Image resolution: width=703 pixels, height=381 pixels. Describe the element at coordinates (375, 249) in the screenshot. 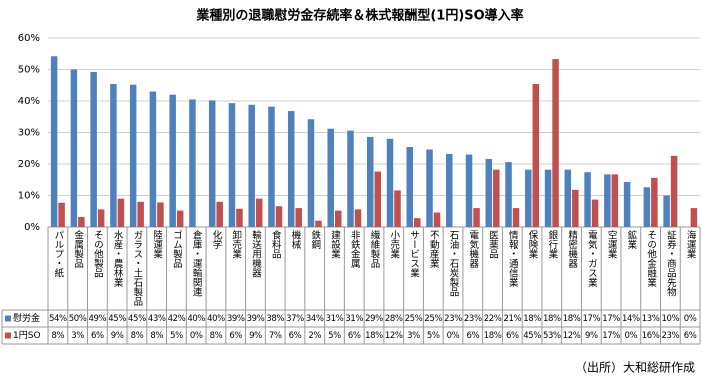

I see `x-tick-label: 繊維製品` at that location.